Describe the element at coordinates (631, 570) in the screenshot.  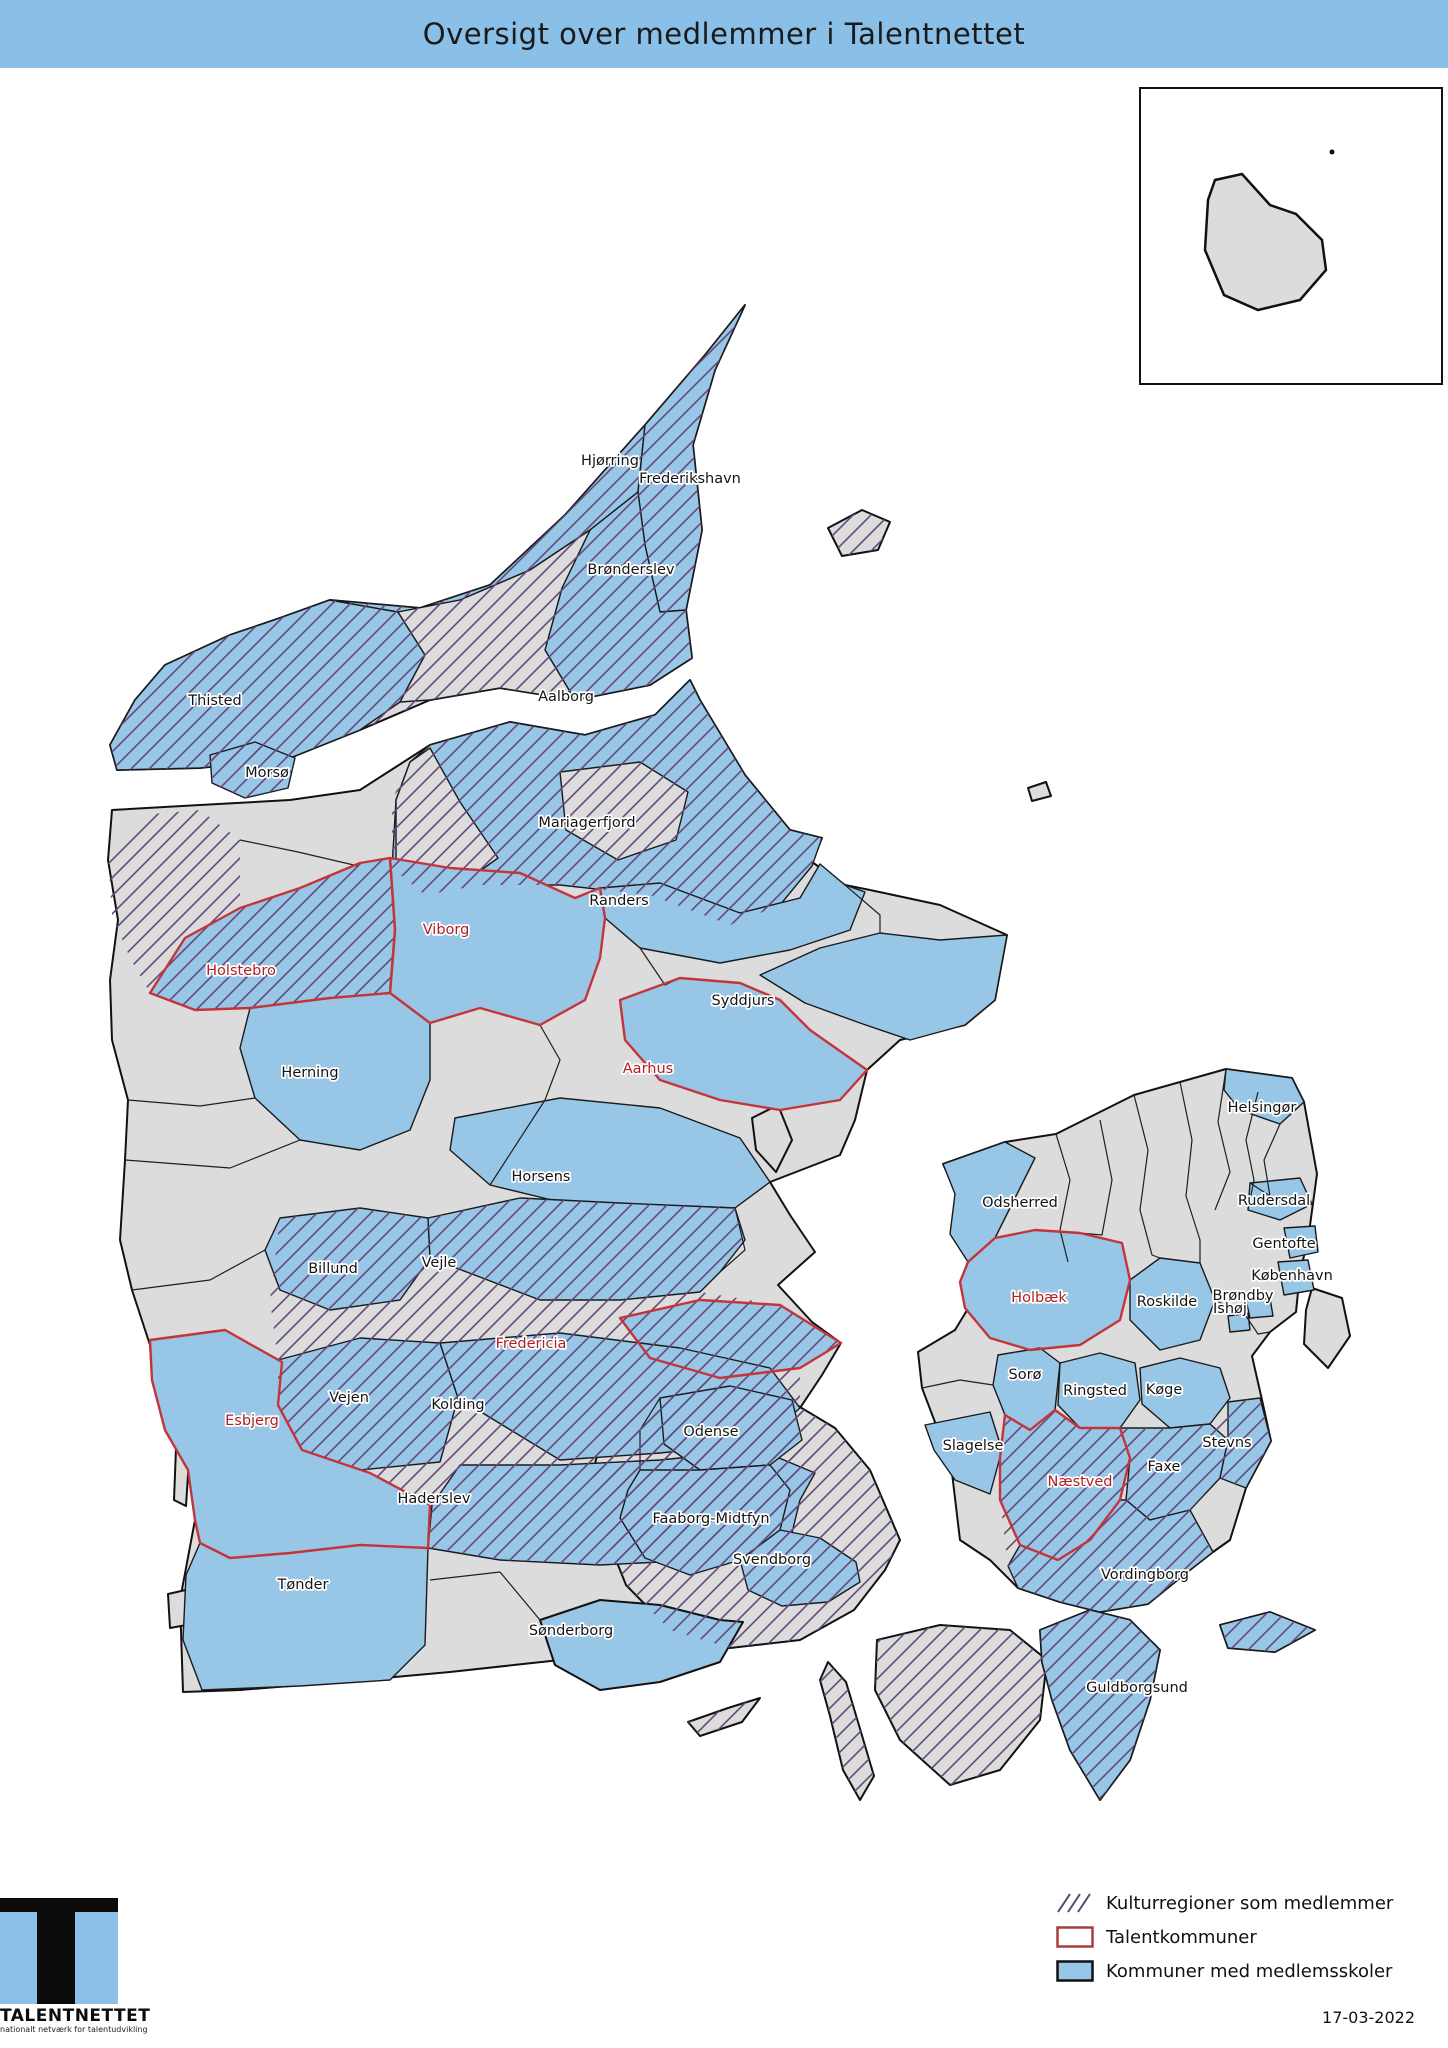
I see `municipality-label-bronderslev: Brønderslev` at that location.